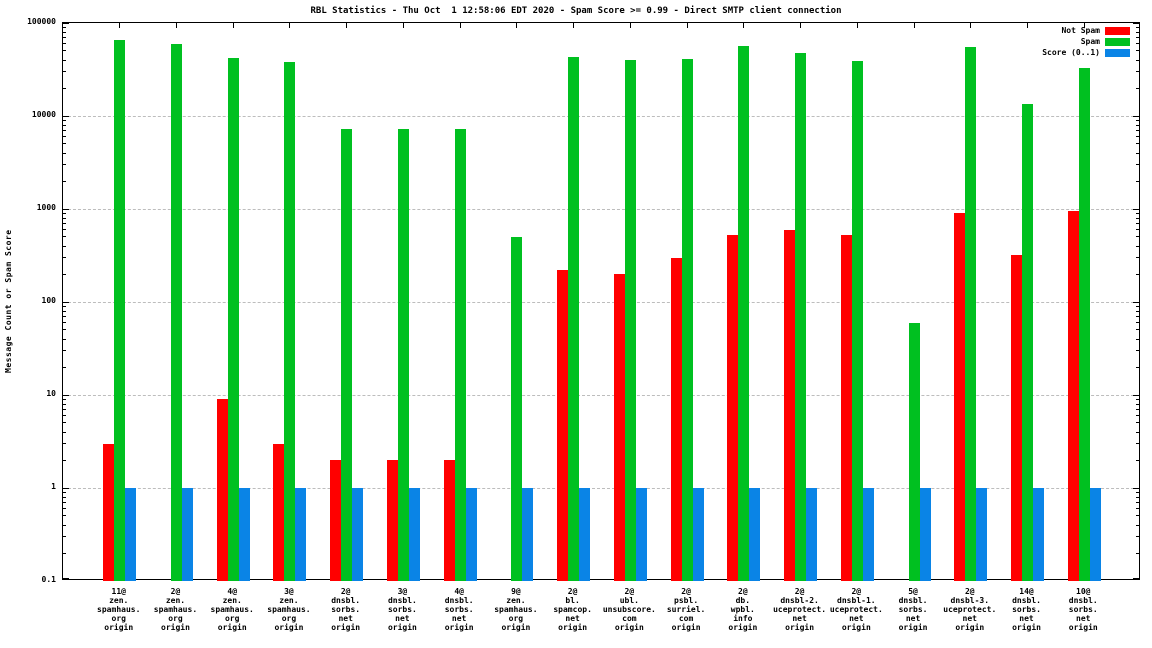 This screenshot has width=1152, height=648. What do you see at coordinates (1105, 41) in the screenshot?
I see `legend-item: Spam` at bounding box center [1105, 41].